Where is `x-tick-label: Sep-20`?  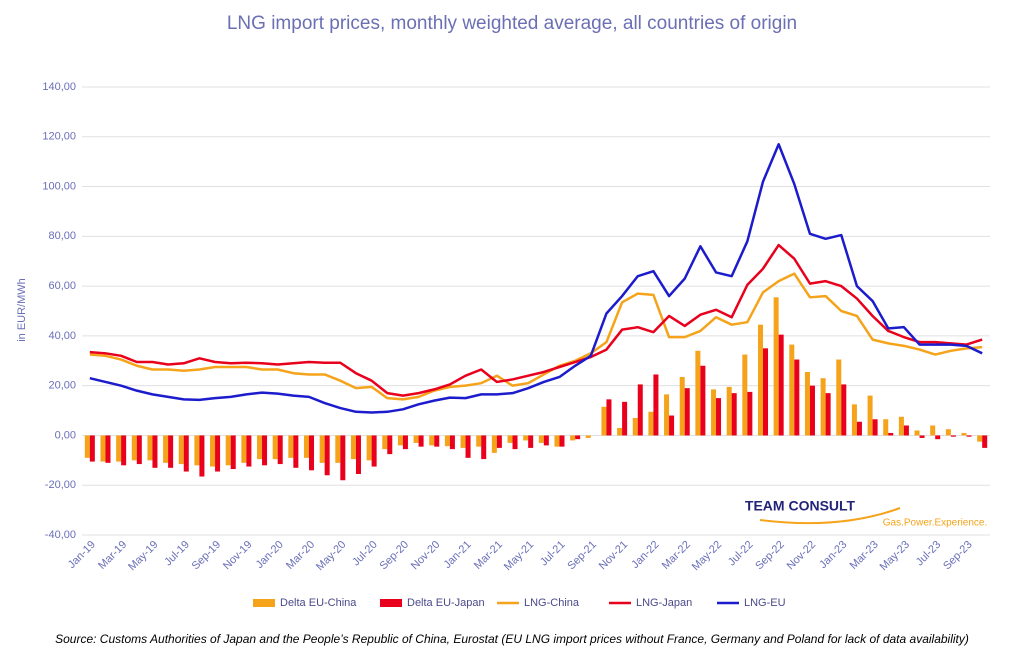 x-tick-label: Sep-20 is located at coordinates (395, 556).